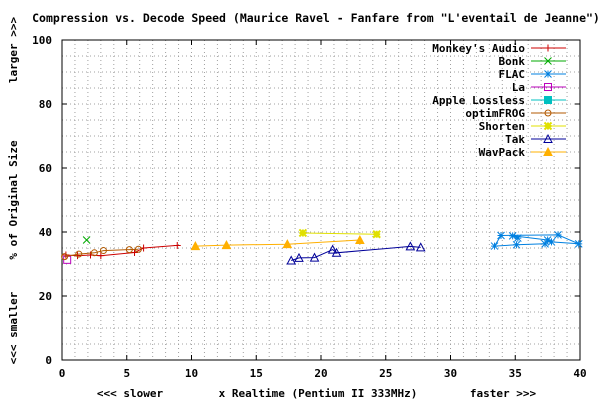 This screenshot has width=600, height=400. I want to click on legend-label-apple-lossless: Apple Lossless, so click(478, 100).